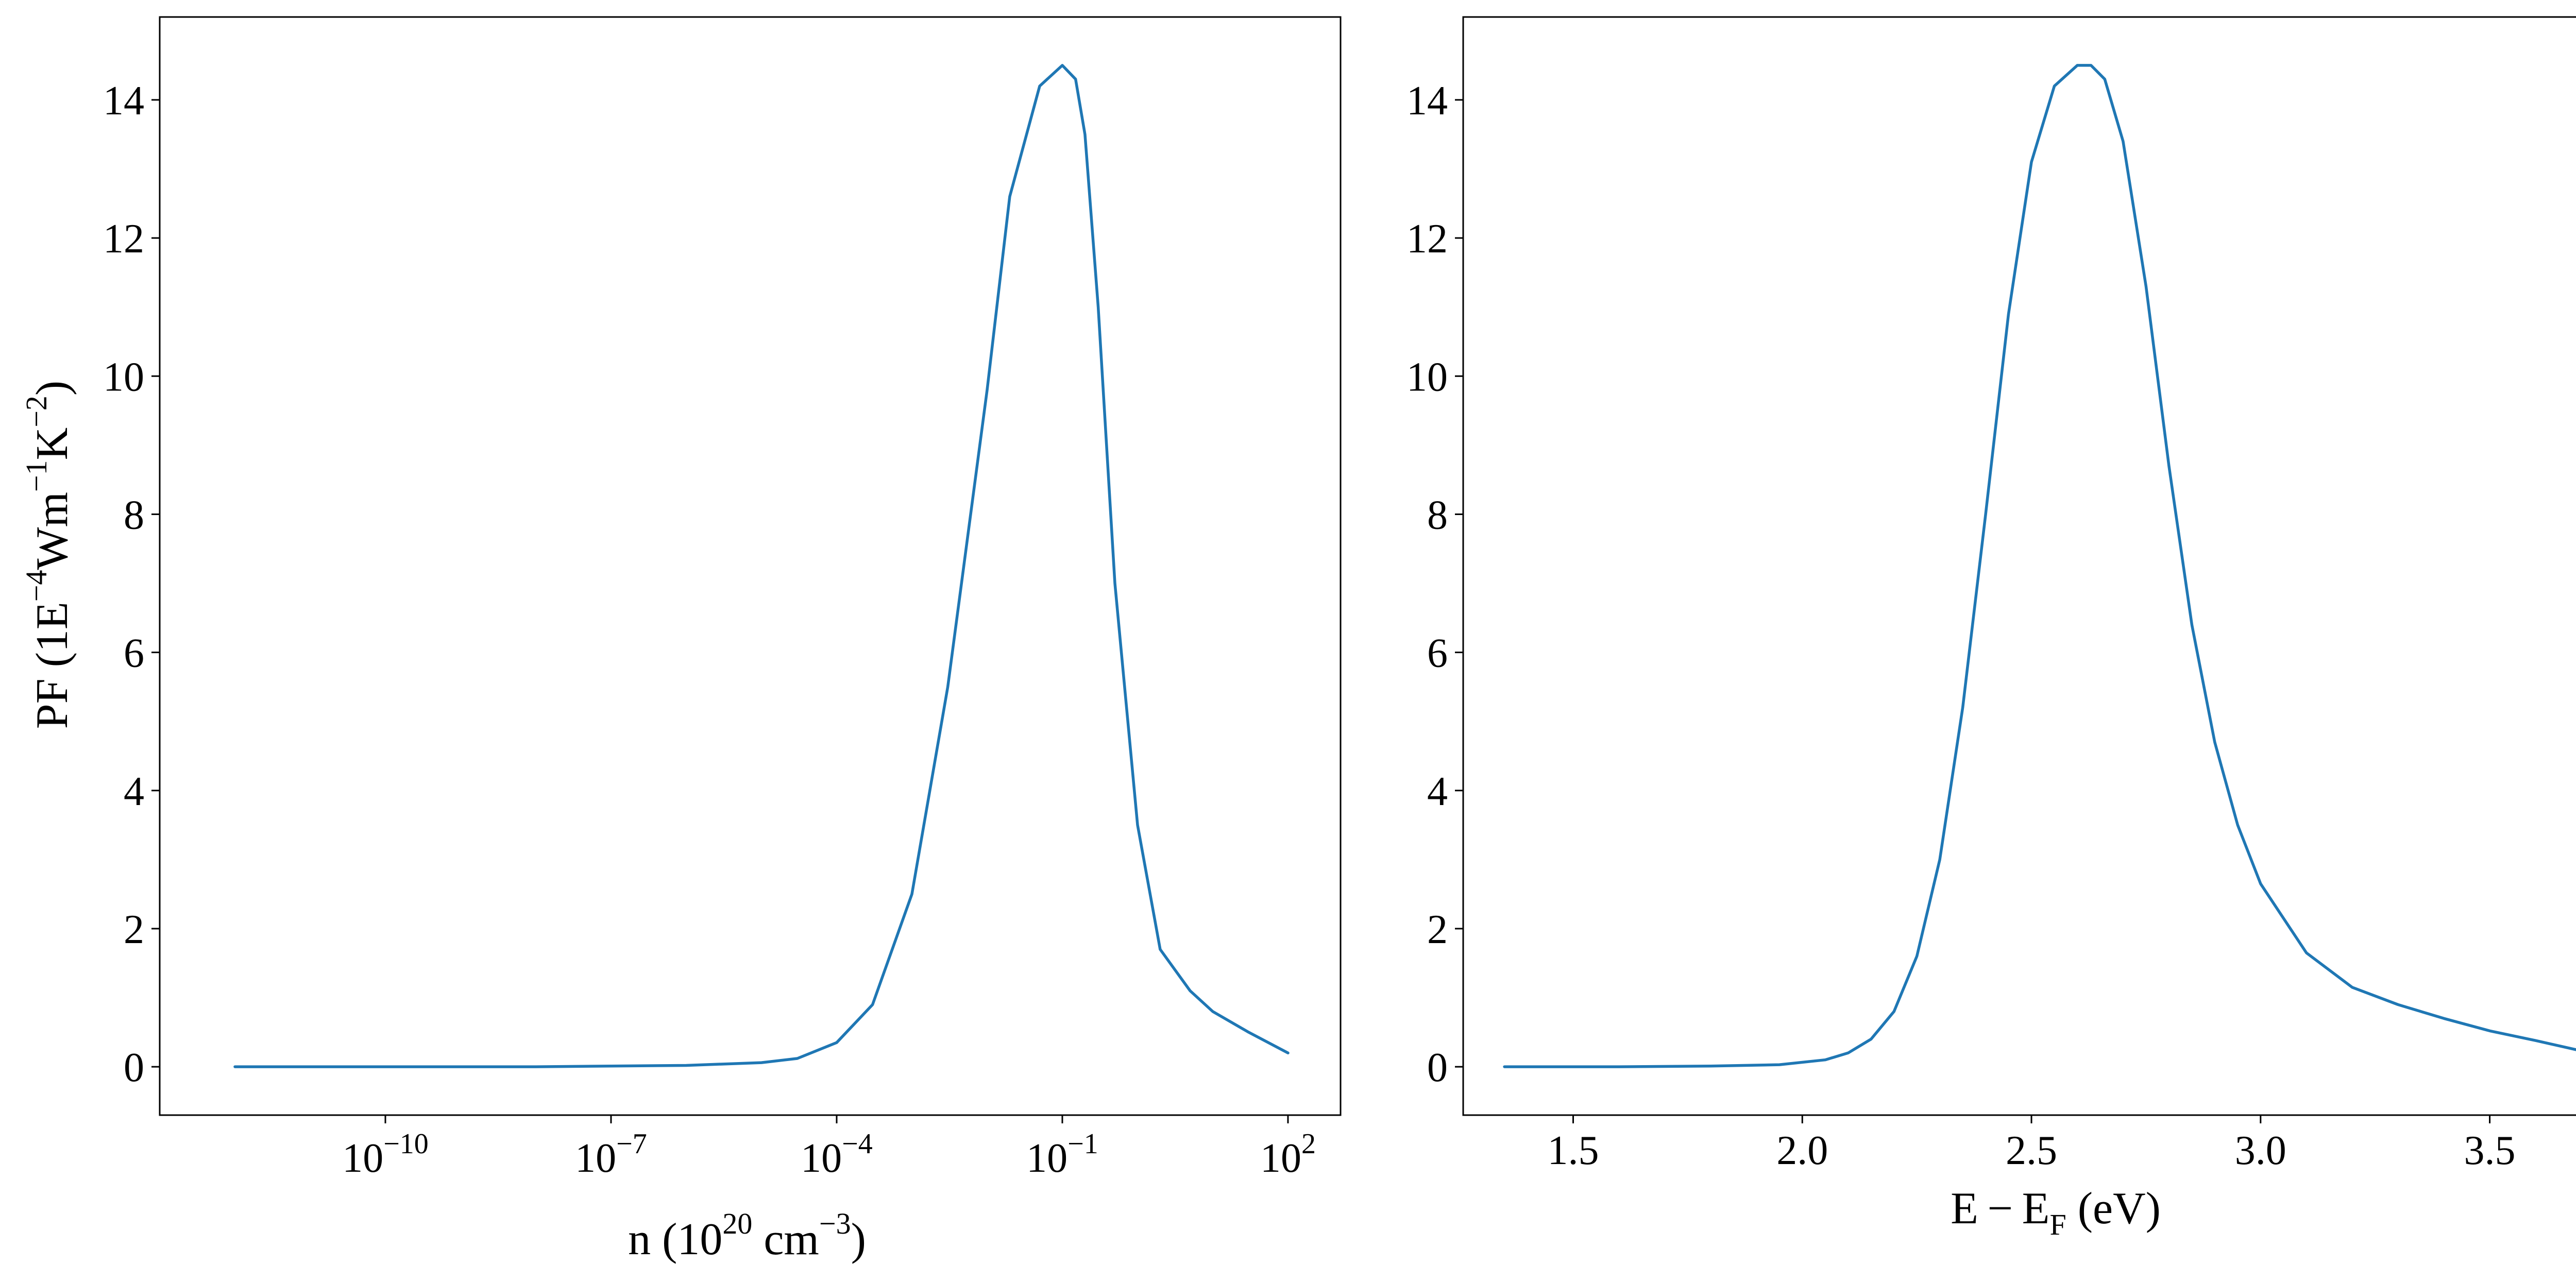 This screenshot has height=1282, width=2576. Describe the element at coordinates (1573, 1150) in the screenshot. I see `right-x-tick-label: 1.5` at that location.